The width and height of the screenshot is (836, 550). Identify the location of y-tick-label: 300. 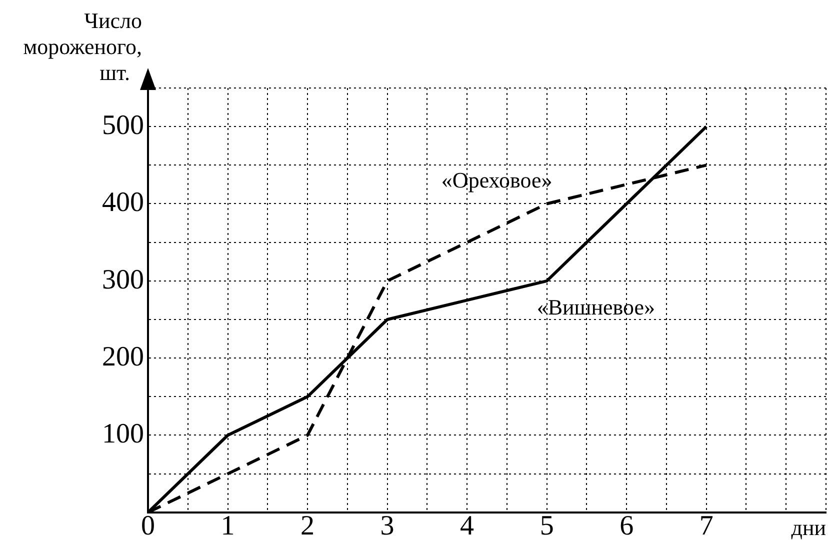
(123, 280).